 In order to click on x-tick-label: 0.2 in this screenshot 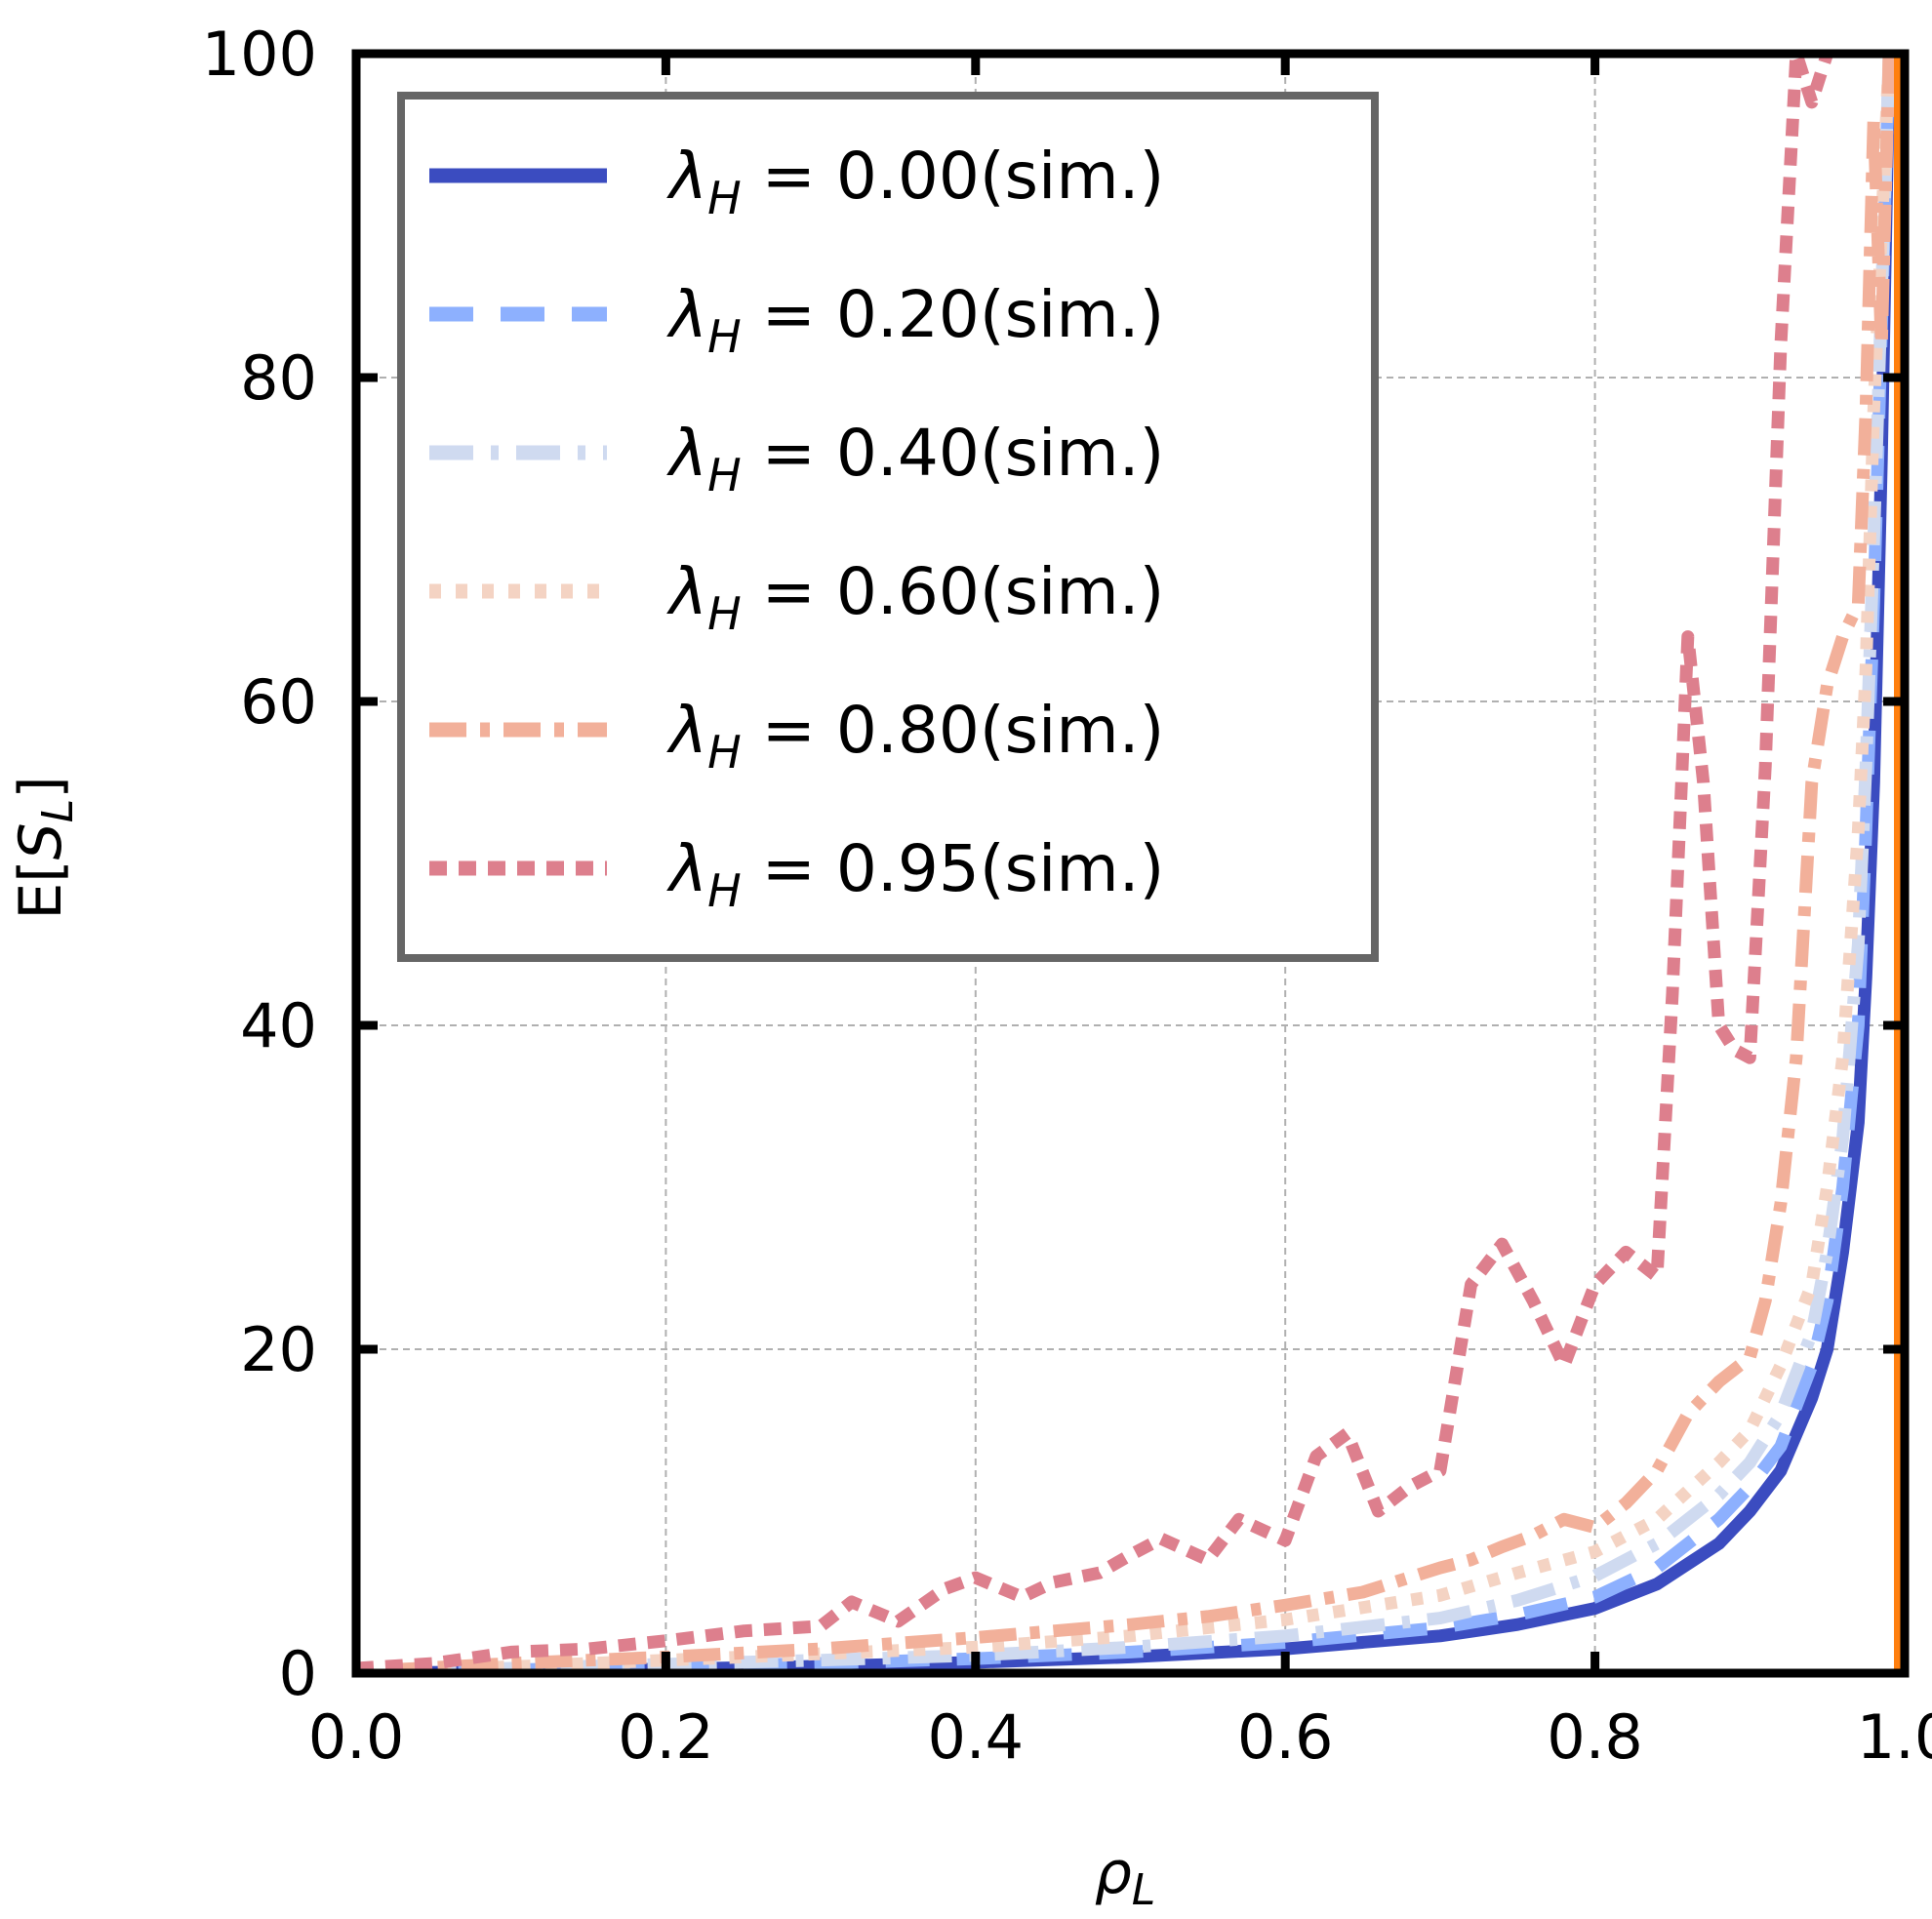, I will do `click(666, 1737)`.